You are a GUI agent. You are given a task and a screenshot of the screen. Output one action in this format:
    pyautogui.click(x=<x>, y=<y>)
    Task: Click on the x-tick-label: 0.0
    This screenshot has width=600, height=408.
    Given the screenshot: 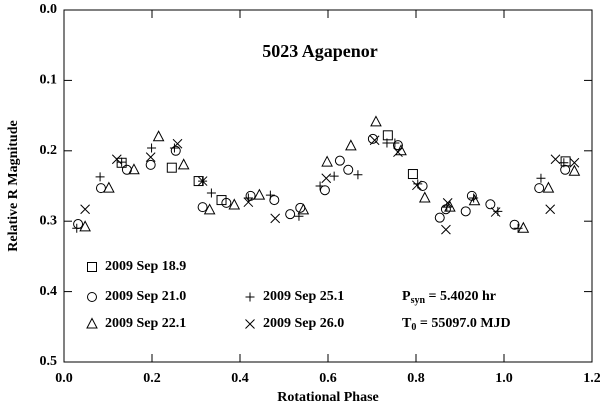 What is the action you would take?
    pyautogui.click(x=64, y=378)
    